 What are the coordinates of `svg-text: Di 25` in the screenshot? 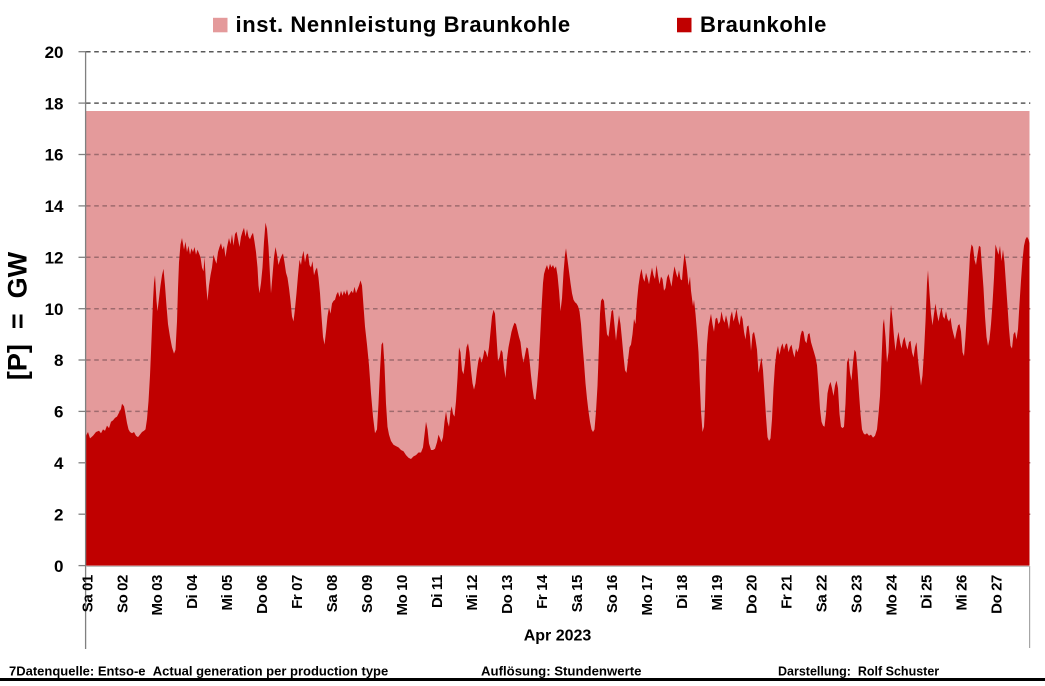 It's located at (927, 592).